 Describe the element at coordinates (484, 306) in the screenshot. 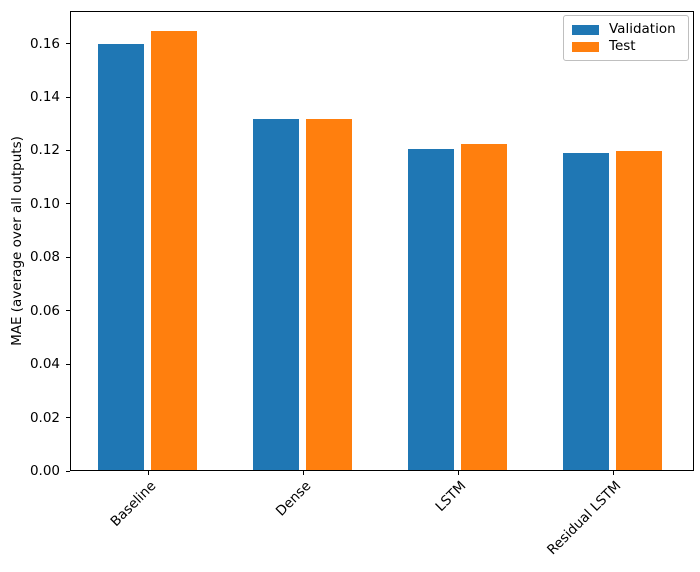

I see `bar-test-lstm` at that location.